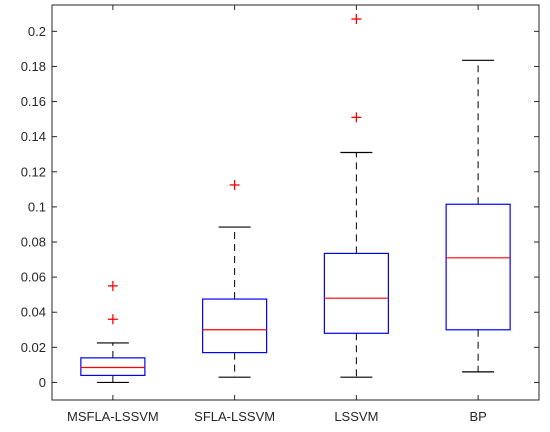 This screenshot has width=550, height=432. I want to click on y-tick-label: 0.06, so click(33, 277).